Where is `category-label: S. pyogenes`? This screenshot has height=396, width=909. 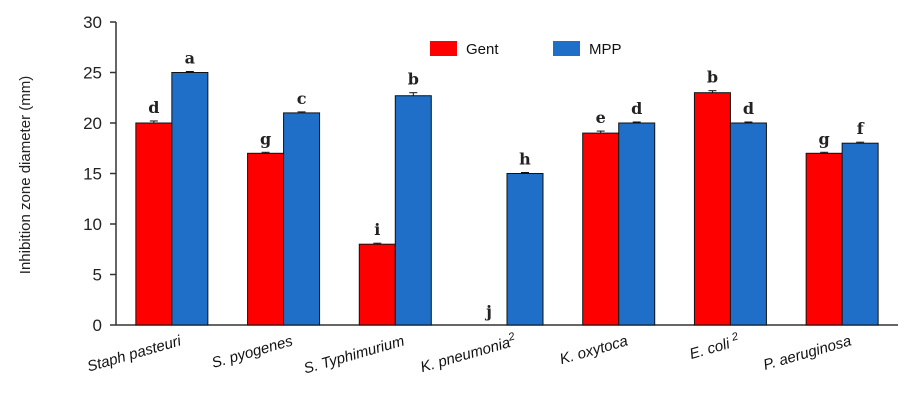 category-label: S. pyogenes is located at coordinates (252, 351).